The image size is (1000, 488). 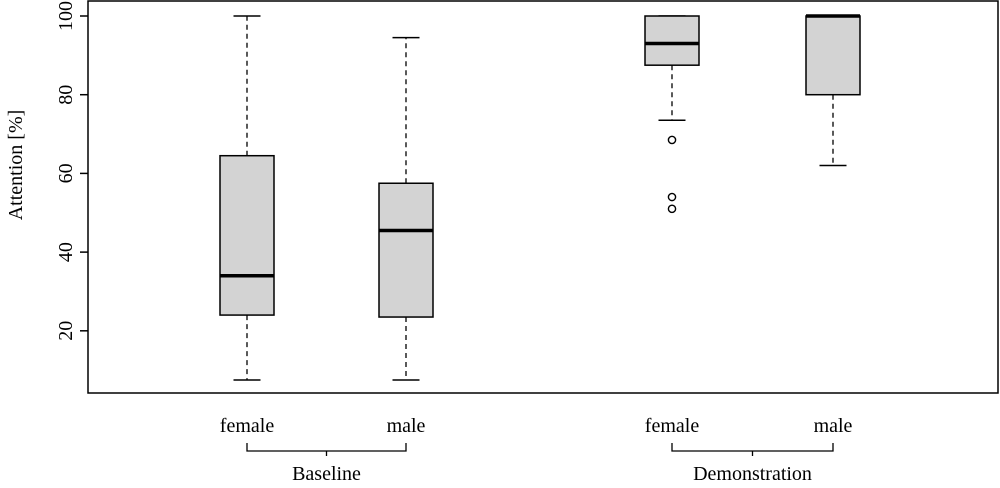 What do you see at coordinates (752, 474) in the screenshot?
I see `group-label: Demonstration` at bounding box center [752, 474].